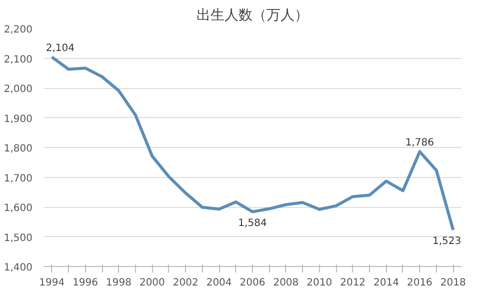 The height and width of the screenshot is (288, 481). Describe the element at coordinates (18, 119) in the screenshot. I see `y-tick-label: 1,900` at that location.